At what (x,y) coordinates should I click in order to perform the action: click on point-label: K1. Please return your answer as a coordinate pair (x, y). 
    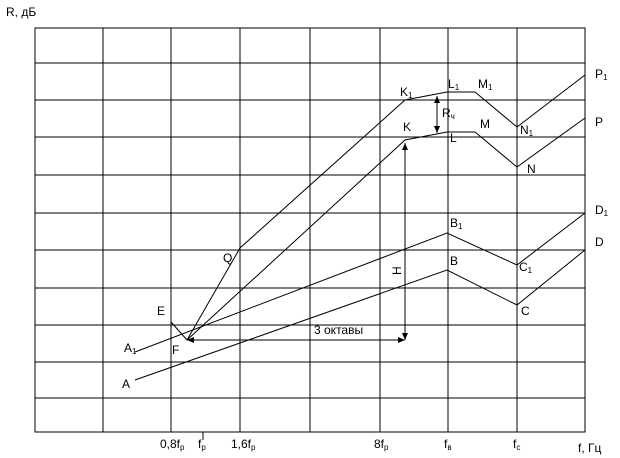
    Looking at the image, I should click on (406, 92).